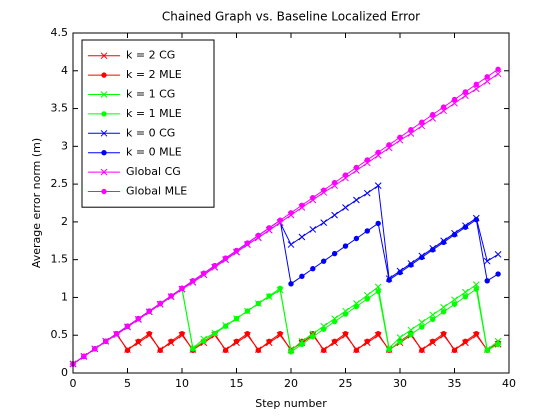  What do you see at coordinates (455, 383) in the screenshot?
I see `x-tick-label: 35` at bounding box center [455, 383].